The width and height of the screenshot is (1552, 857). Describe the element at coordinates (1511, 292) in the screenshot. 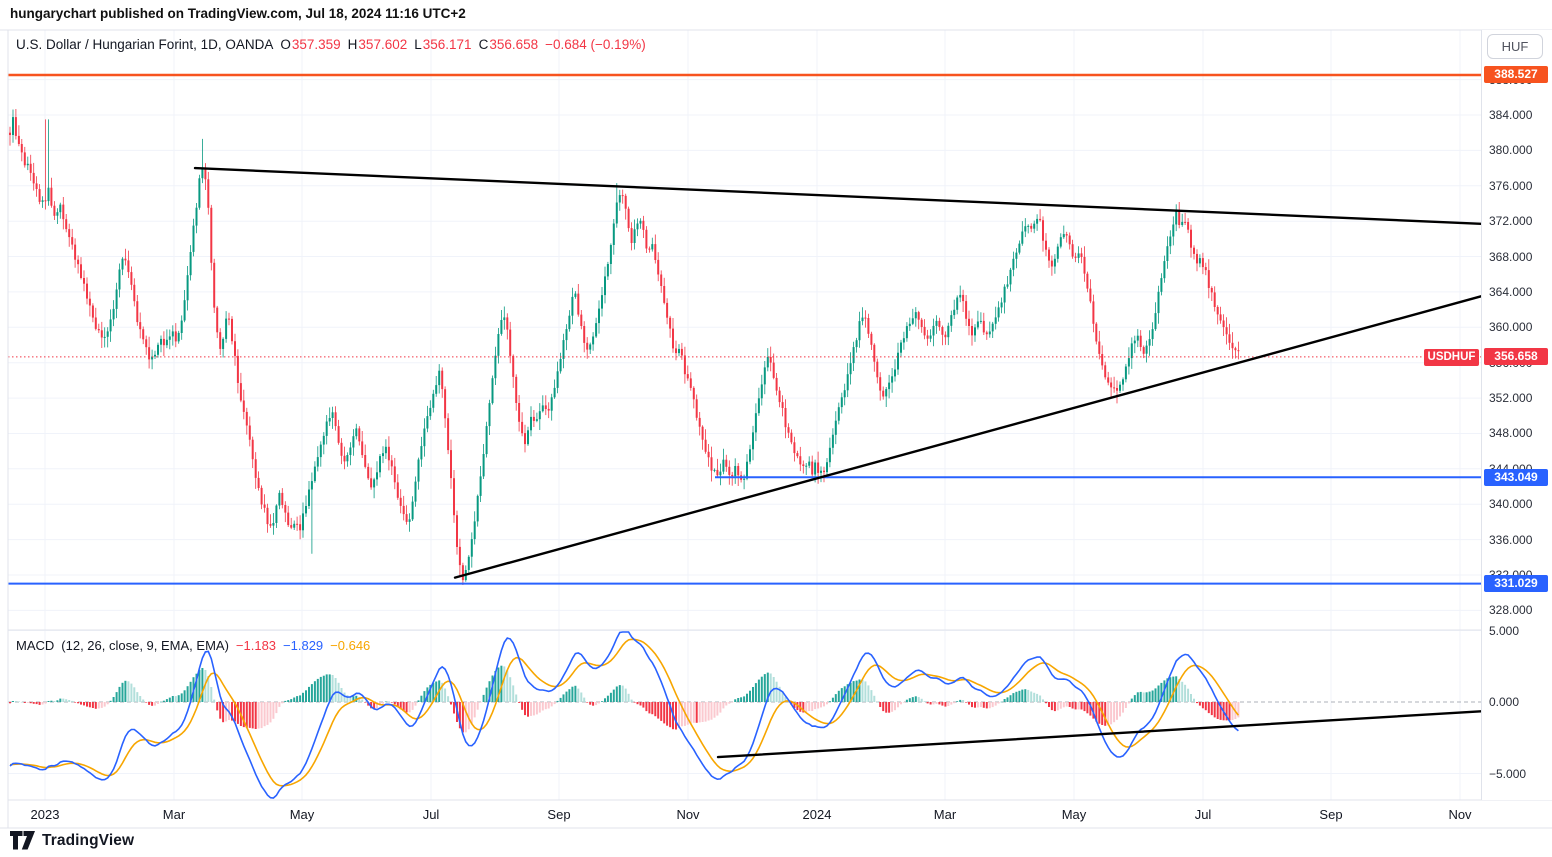

I see `price-tick-label: 364.000` at that location.